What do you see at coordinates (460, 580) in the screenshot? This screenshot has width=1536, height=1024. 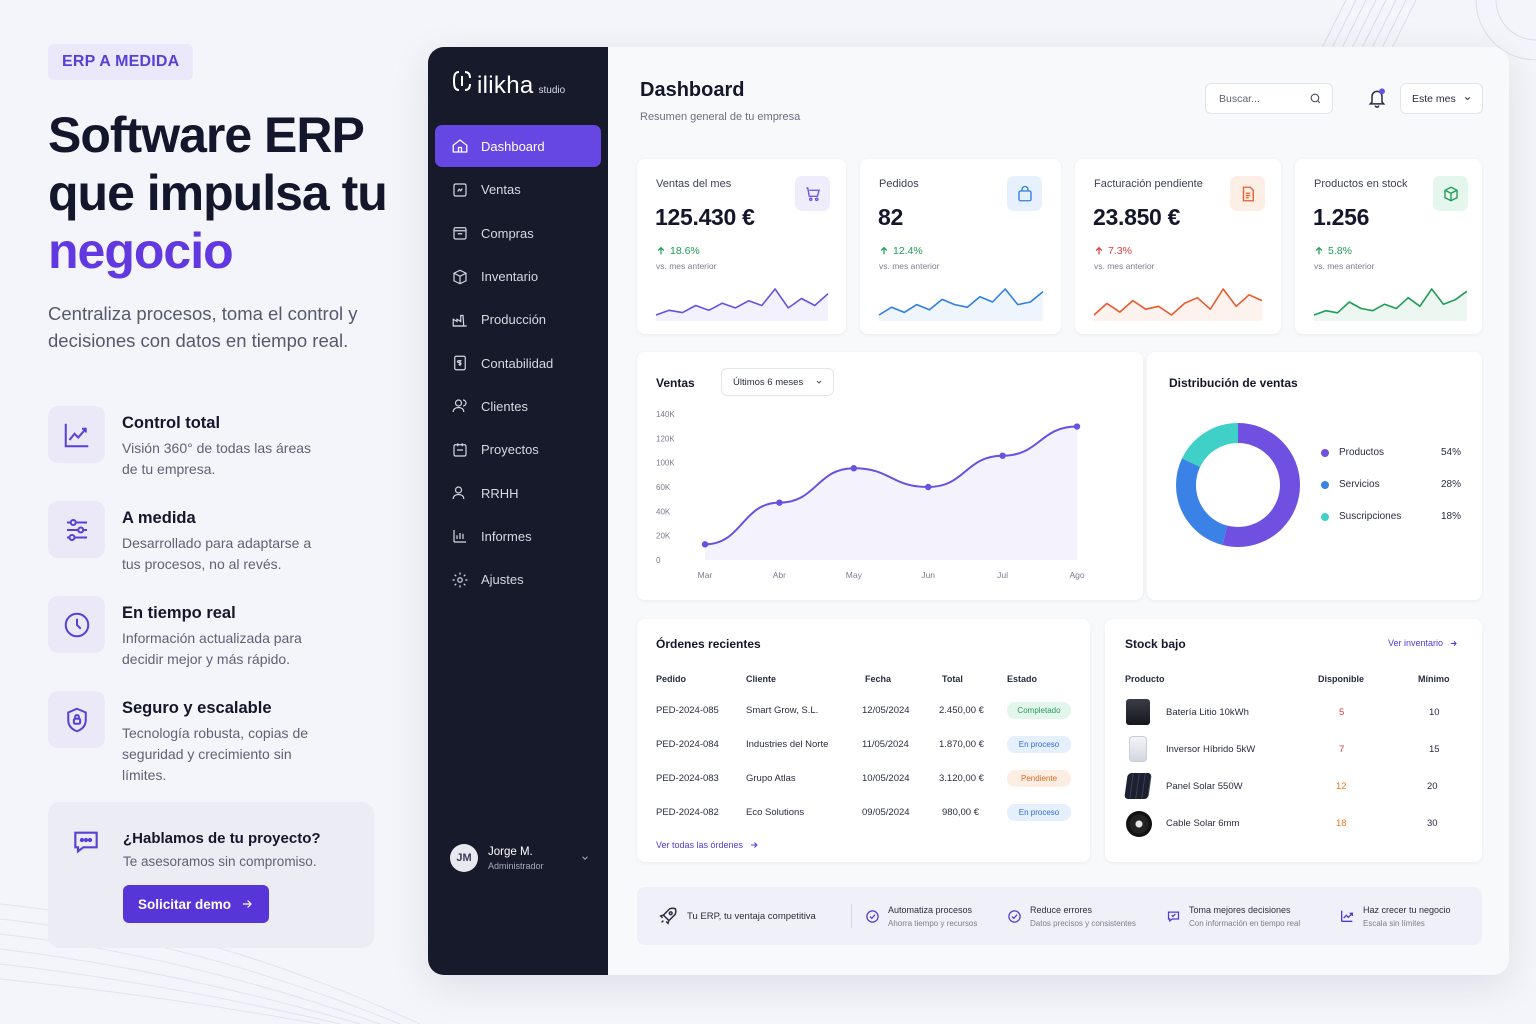 I see `settings-icon` at bounding box center [460, 580].